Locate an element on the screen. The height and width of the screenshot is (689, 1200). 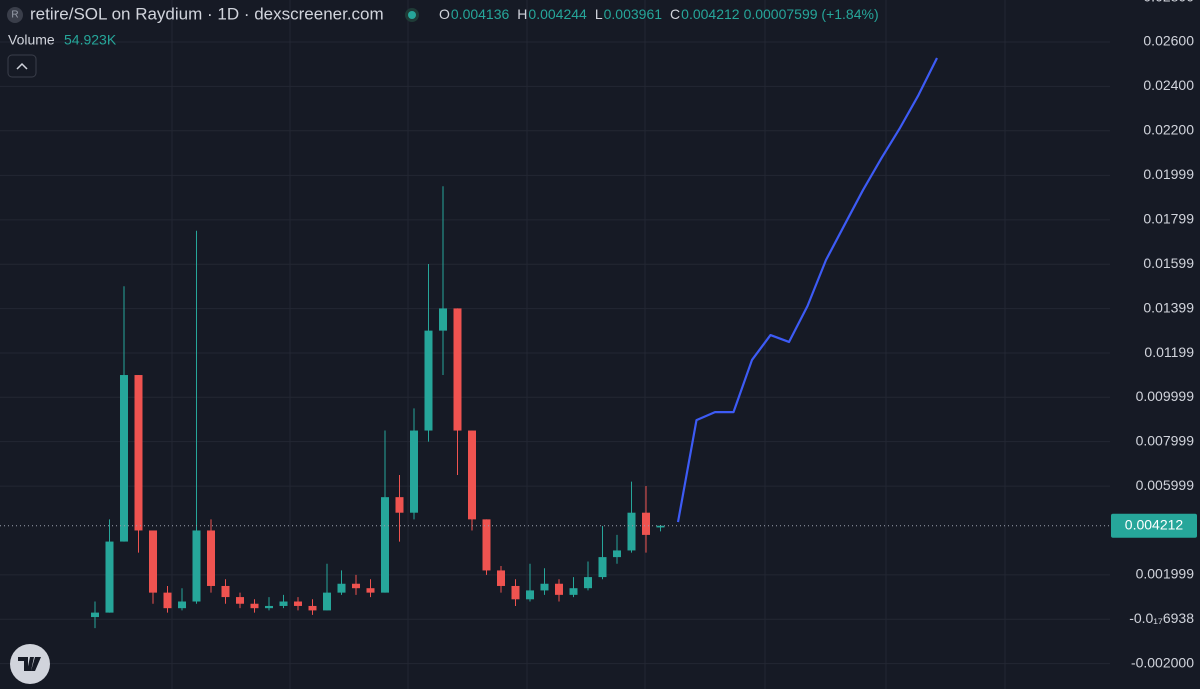
collapse-button is located at coordinates (22, 66).